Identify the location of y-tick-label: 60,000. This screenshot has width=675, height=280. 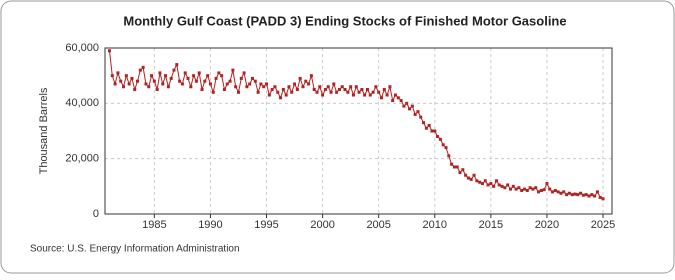
(82, 48).